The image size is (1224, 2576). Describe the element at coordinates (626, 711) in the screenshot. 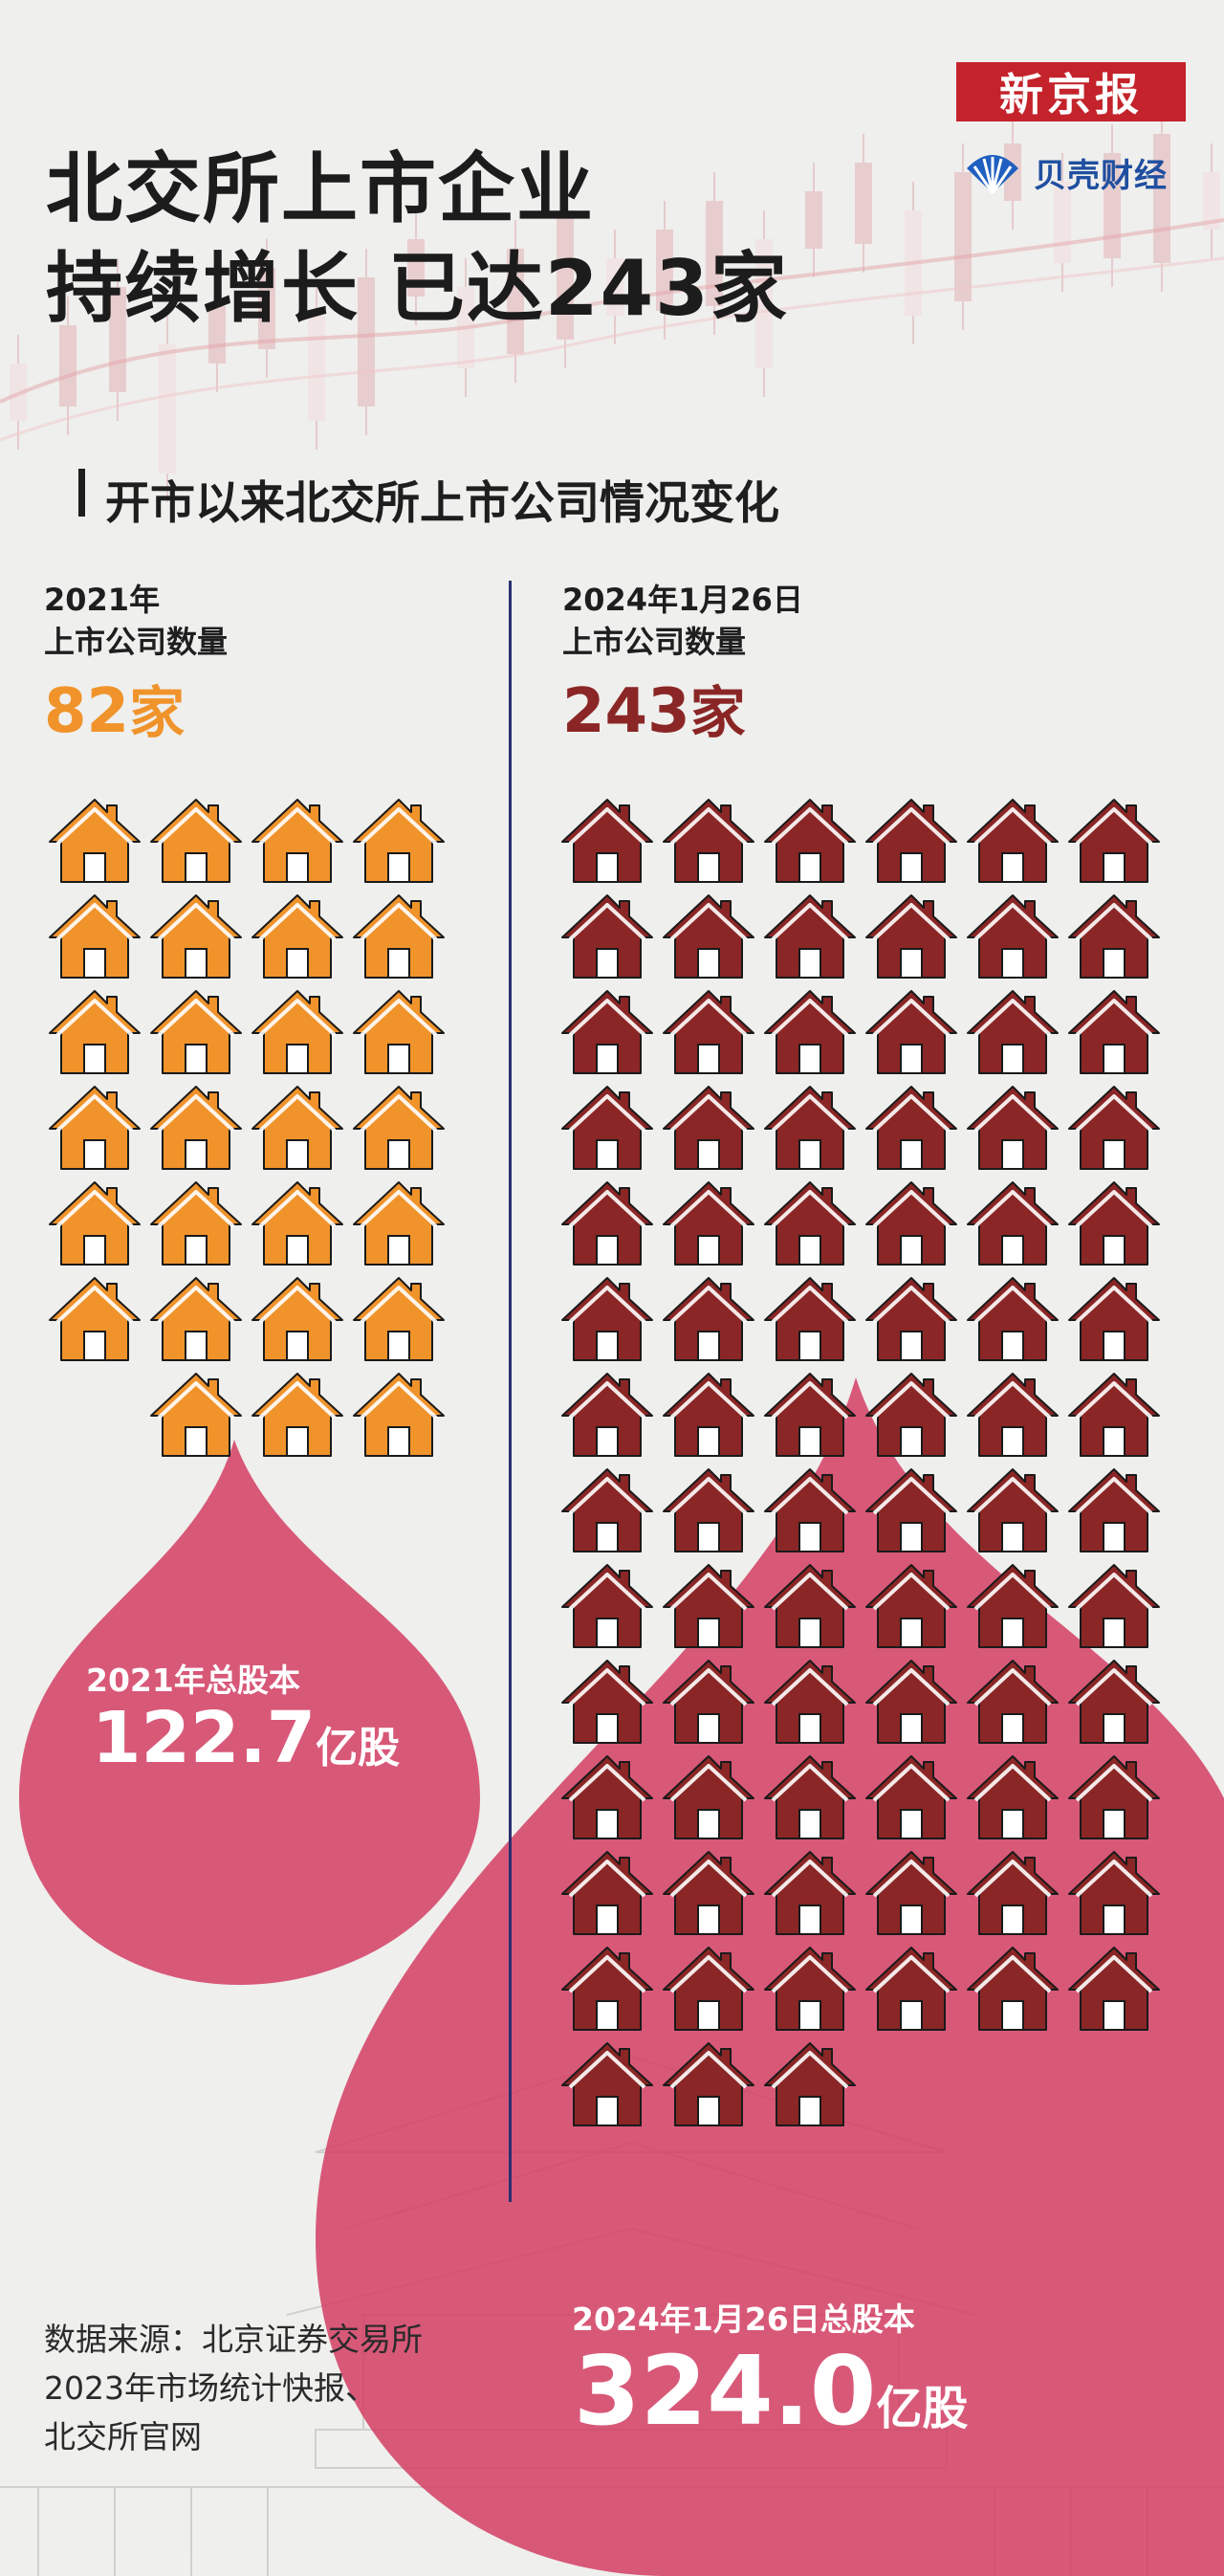

I see `right-count-number: 243` at that location.